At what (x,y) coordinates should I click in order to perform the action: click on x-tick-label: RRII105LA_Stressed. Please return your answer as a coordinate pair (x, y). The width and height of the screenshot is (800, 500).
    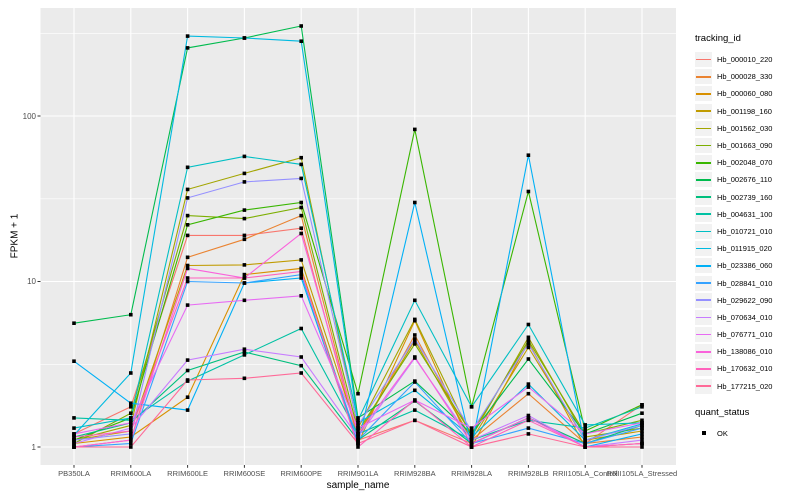
    Looking at the image, I should click on (642, 473).